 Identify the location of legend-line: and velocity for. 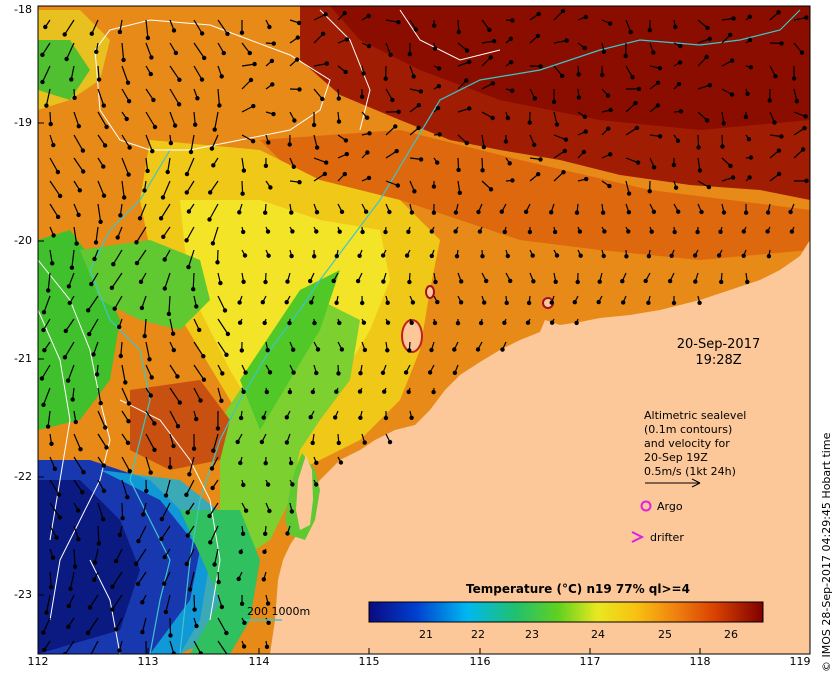
(687, 443).